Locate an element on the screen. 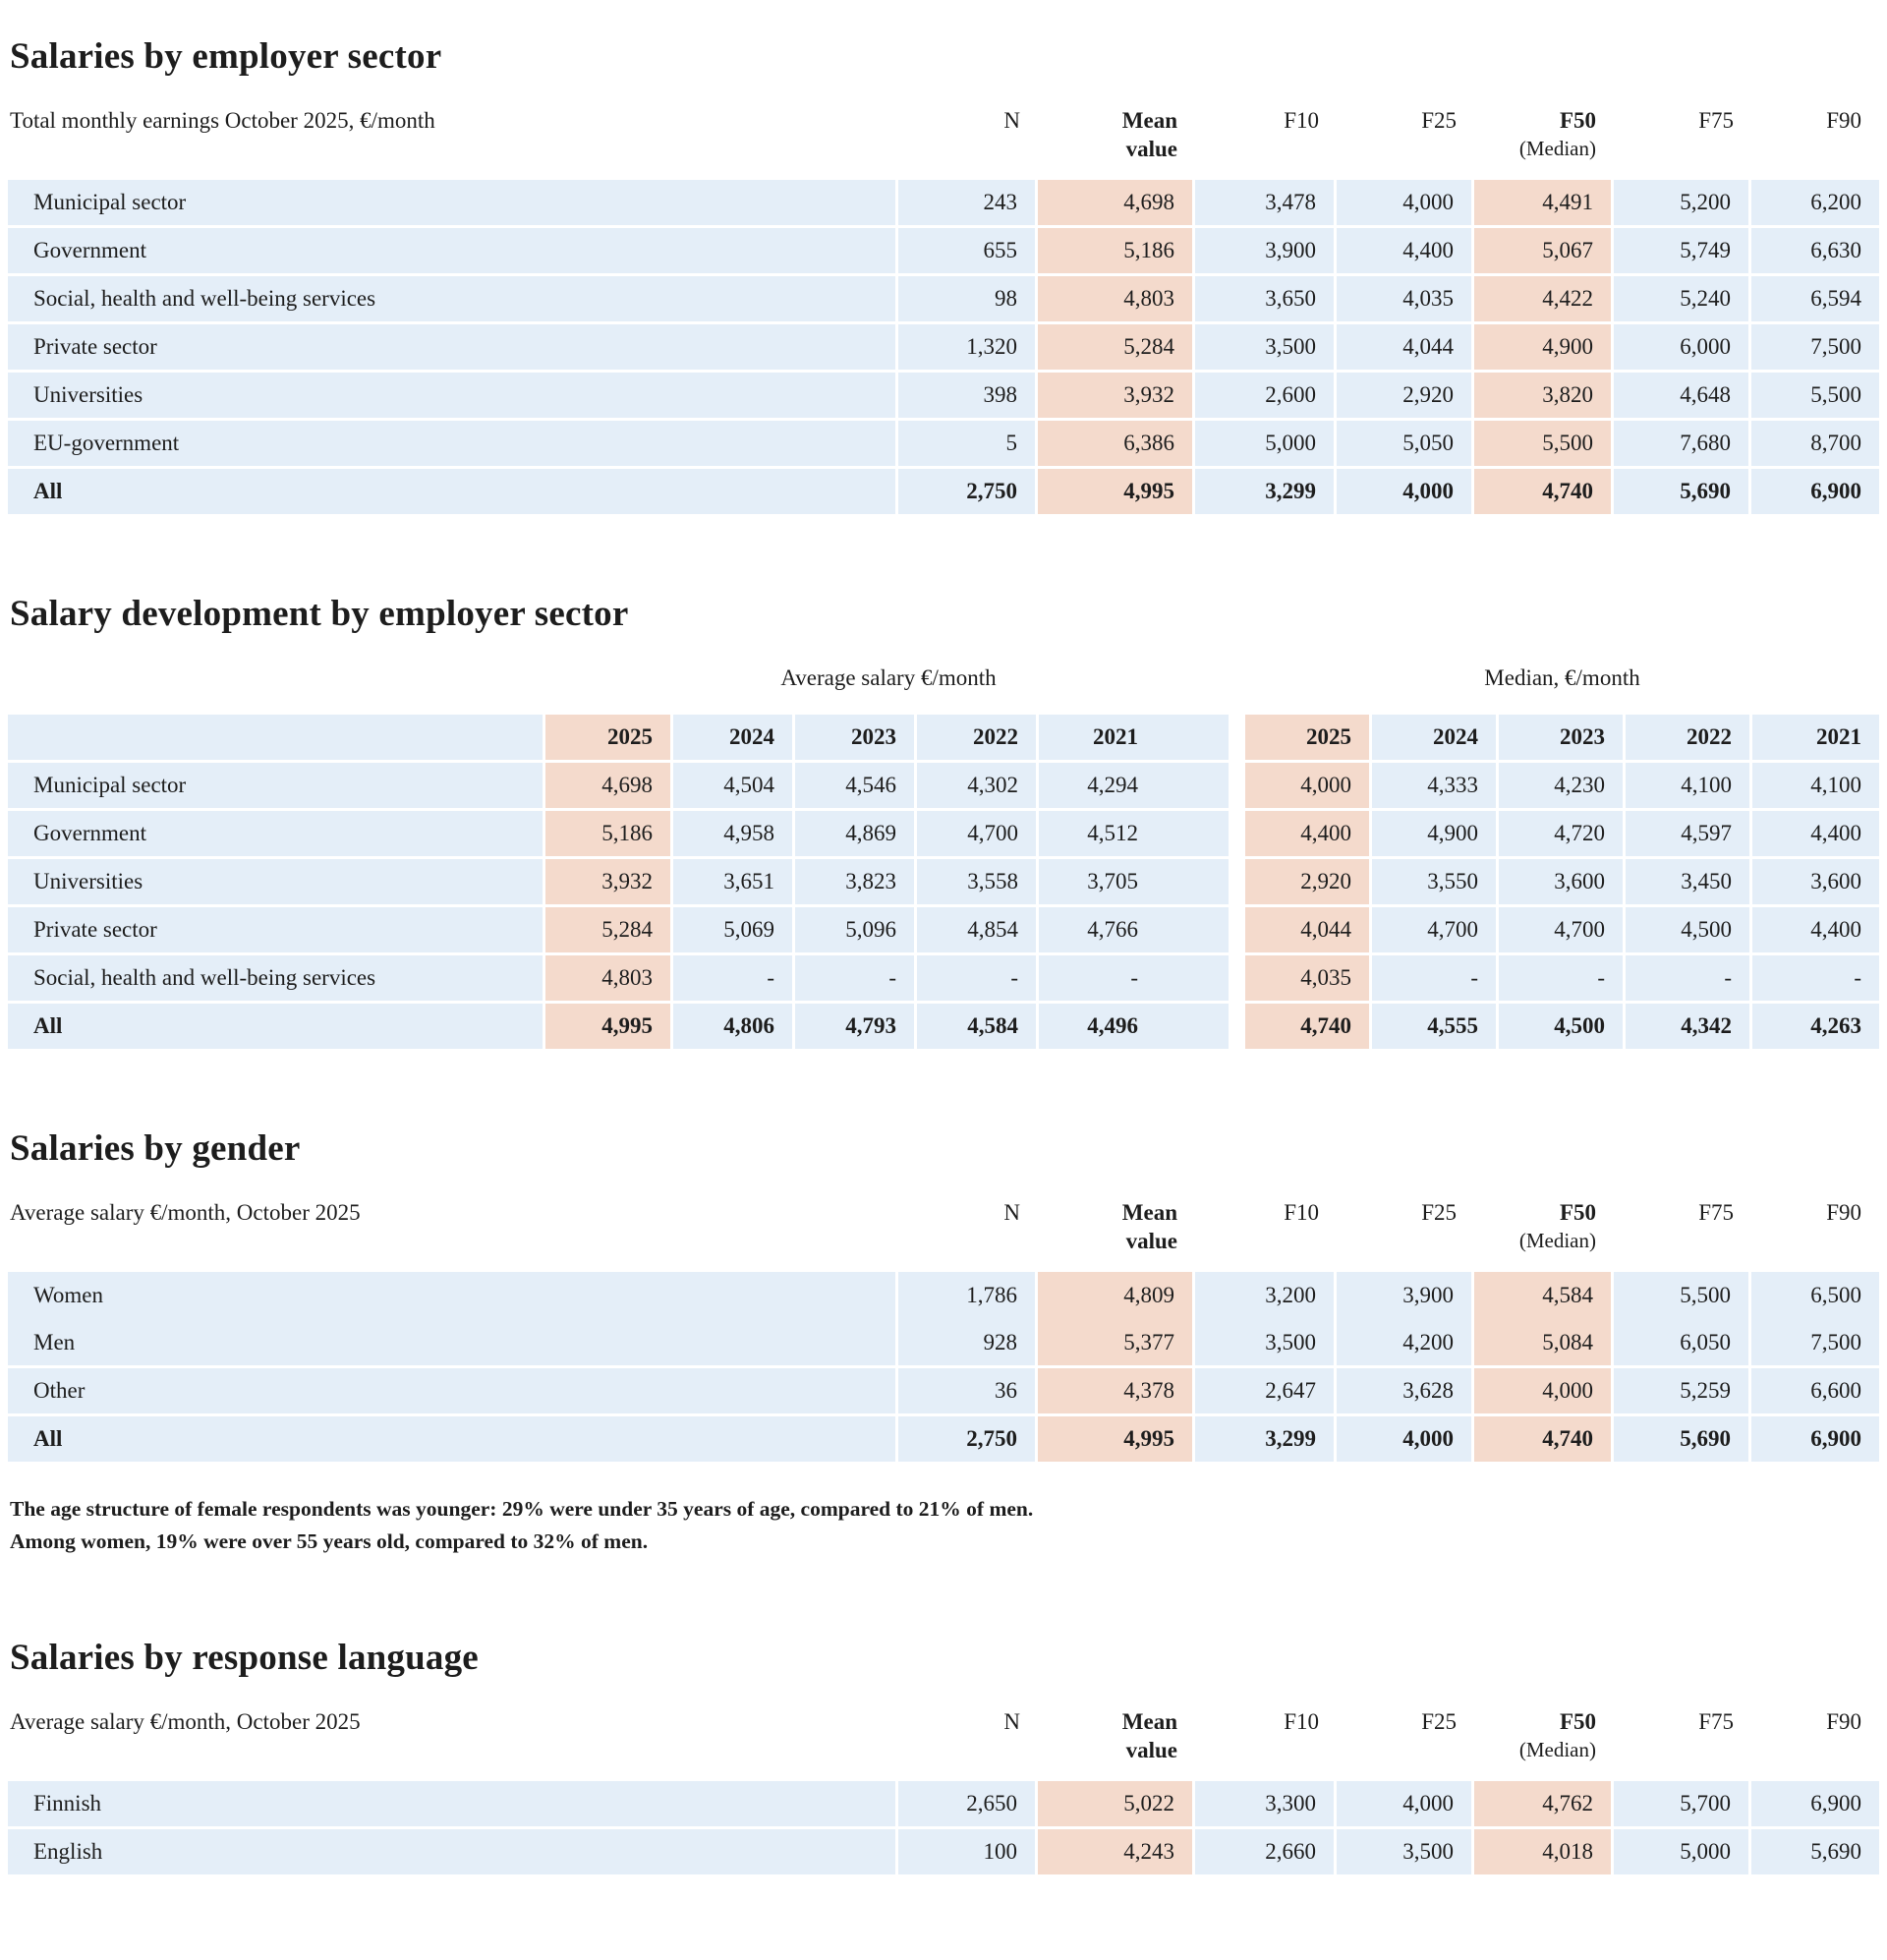  value-cell: 7,500 is located at coordinates (1815, 1342).